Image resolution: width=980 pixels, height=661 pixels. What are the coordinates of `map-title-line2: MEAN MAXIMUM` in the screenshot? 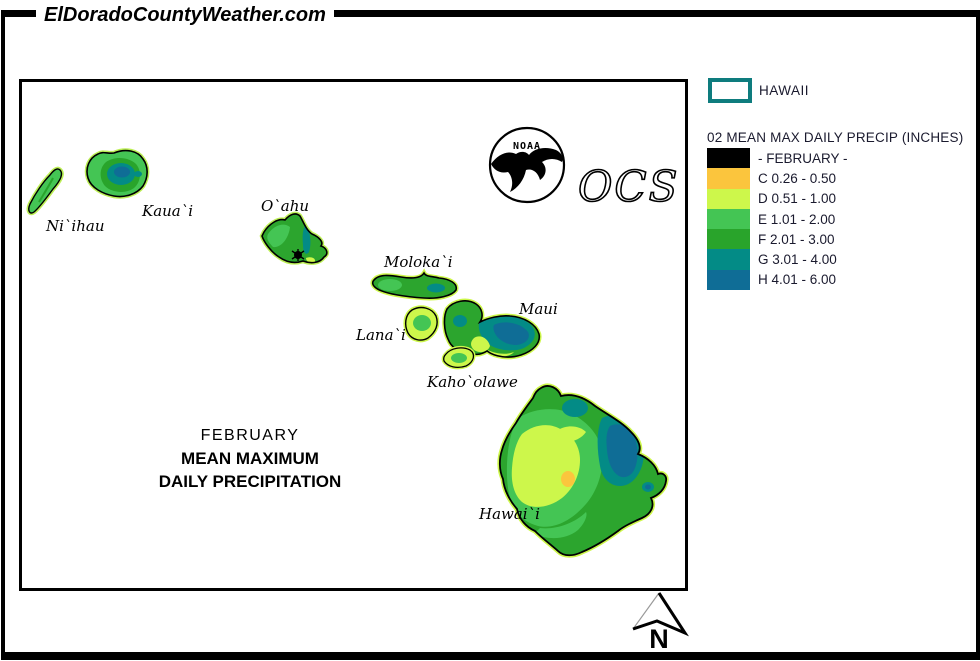 It's located at (250, 458).